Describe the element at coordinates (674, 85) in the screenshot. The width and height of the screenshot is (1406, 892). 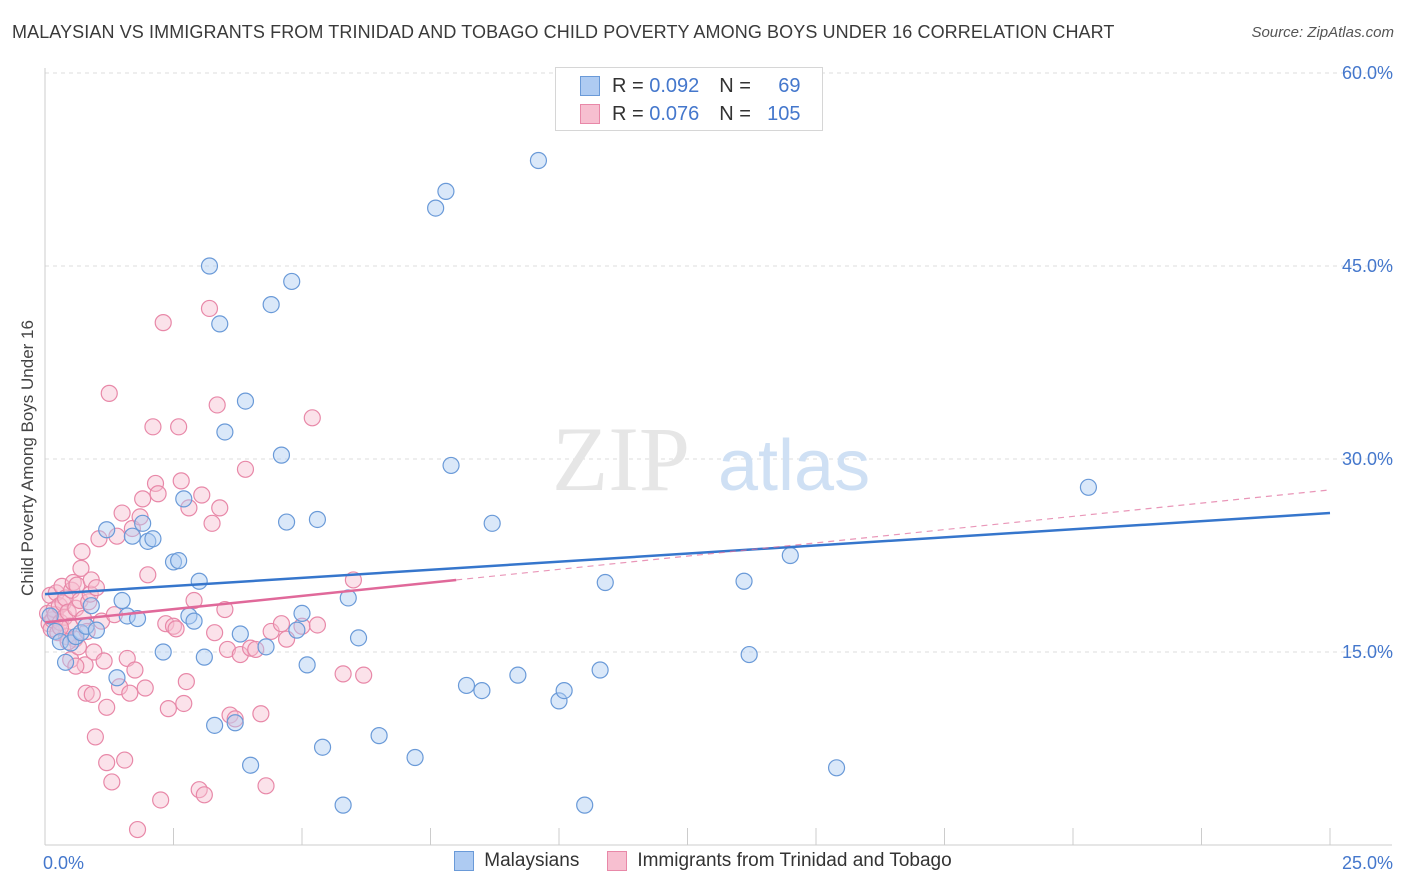
I see `legend-r-value: 0.092` at that location.